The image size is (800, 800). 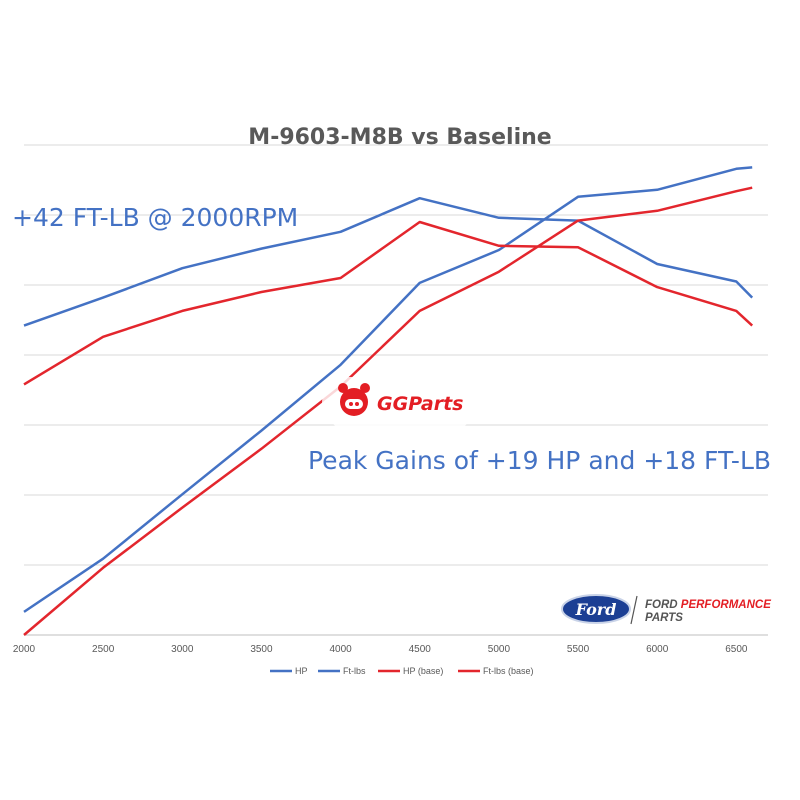 What do you see at coordinates (423, 671) in the screenshot?
I see `legend-label: HP (base)` at bounding box center [423, 671].